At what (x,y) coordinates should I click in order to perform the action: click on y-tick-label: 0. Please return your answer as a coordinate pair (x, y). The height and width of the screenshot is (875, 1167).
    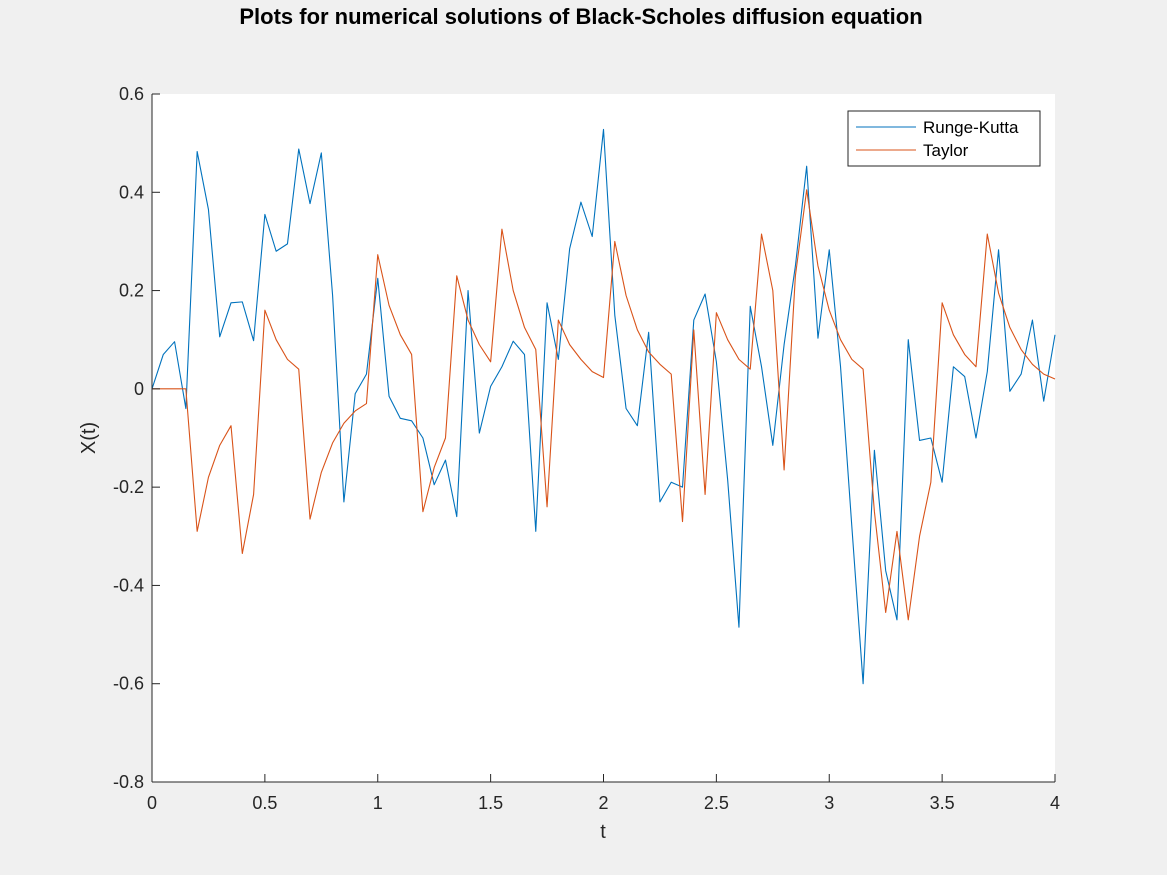
    Looking at the image, I should click on (139, 389).